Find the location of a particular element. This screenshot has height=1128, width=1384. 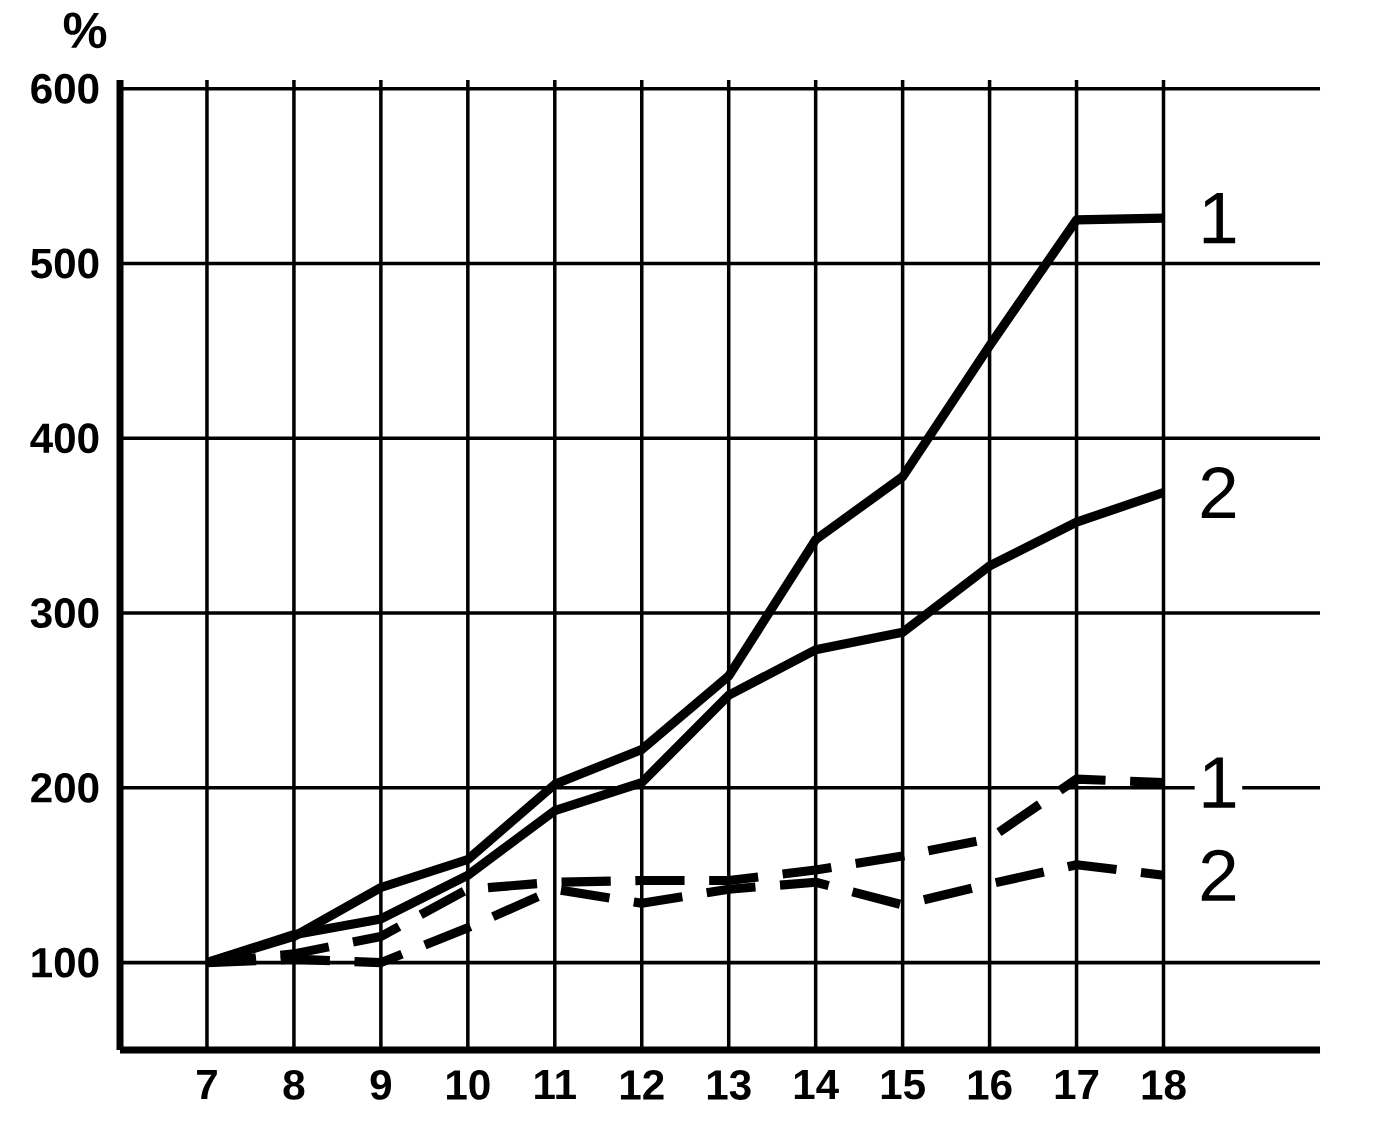

y-tick-label: 600 is located at coordinates (65, 88).